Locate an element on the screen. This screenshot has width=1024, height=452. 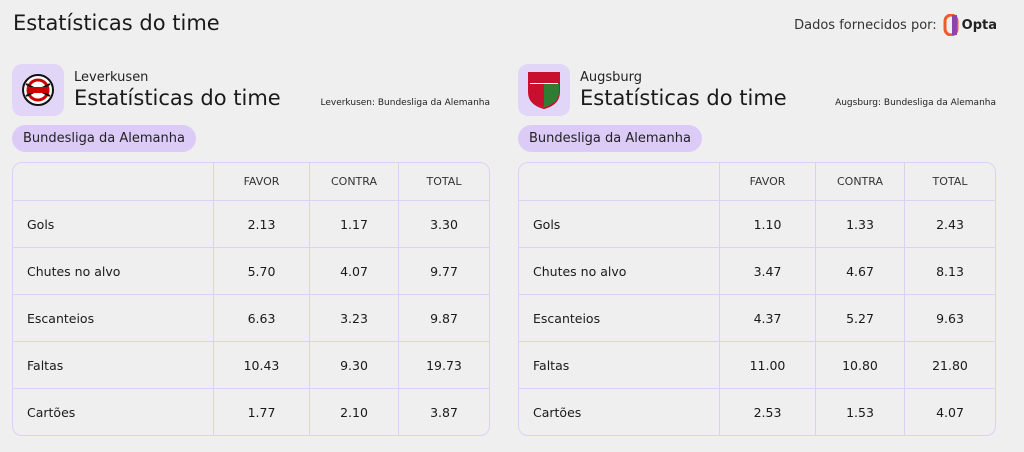
table-row: Faltas 11.00 10.80 21.80 is located at coordinates (757, 364).